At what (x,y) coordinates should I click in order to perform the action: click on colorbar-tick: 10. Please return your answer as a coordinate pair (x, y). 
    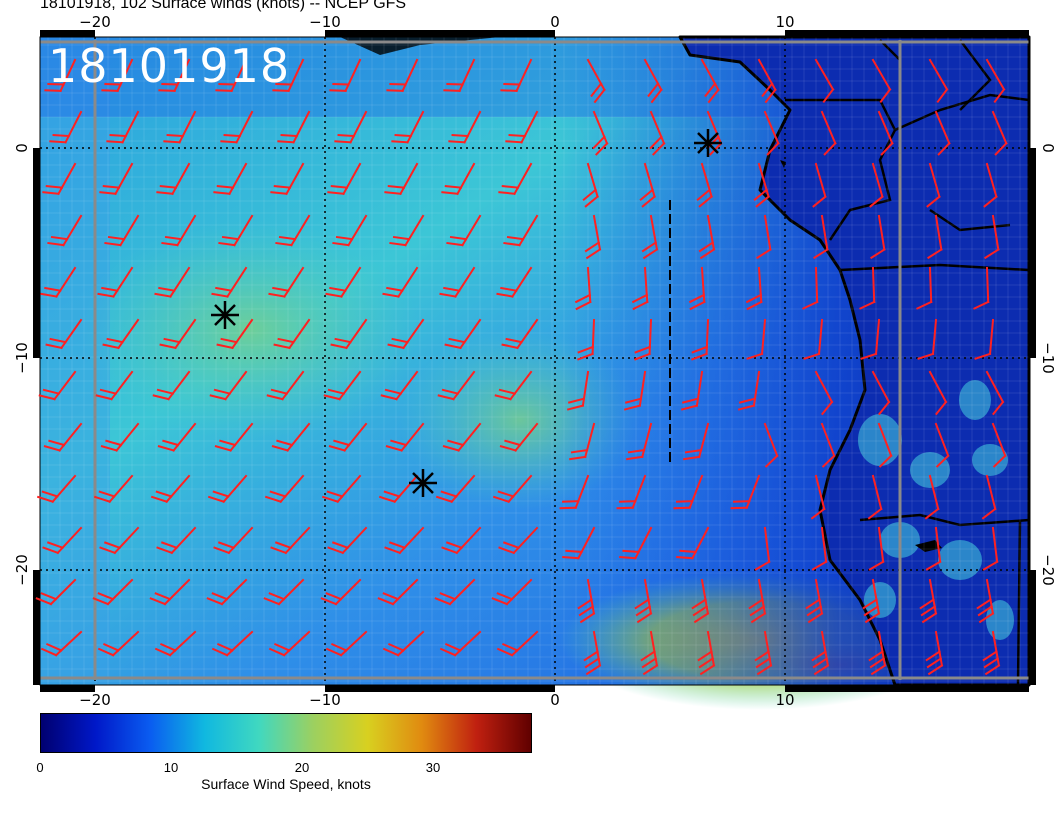
    Looking at the image, I should click on (171, 767).